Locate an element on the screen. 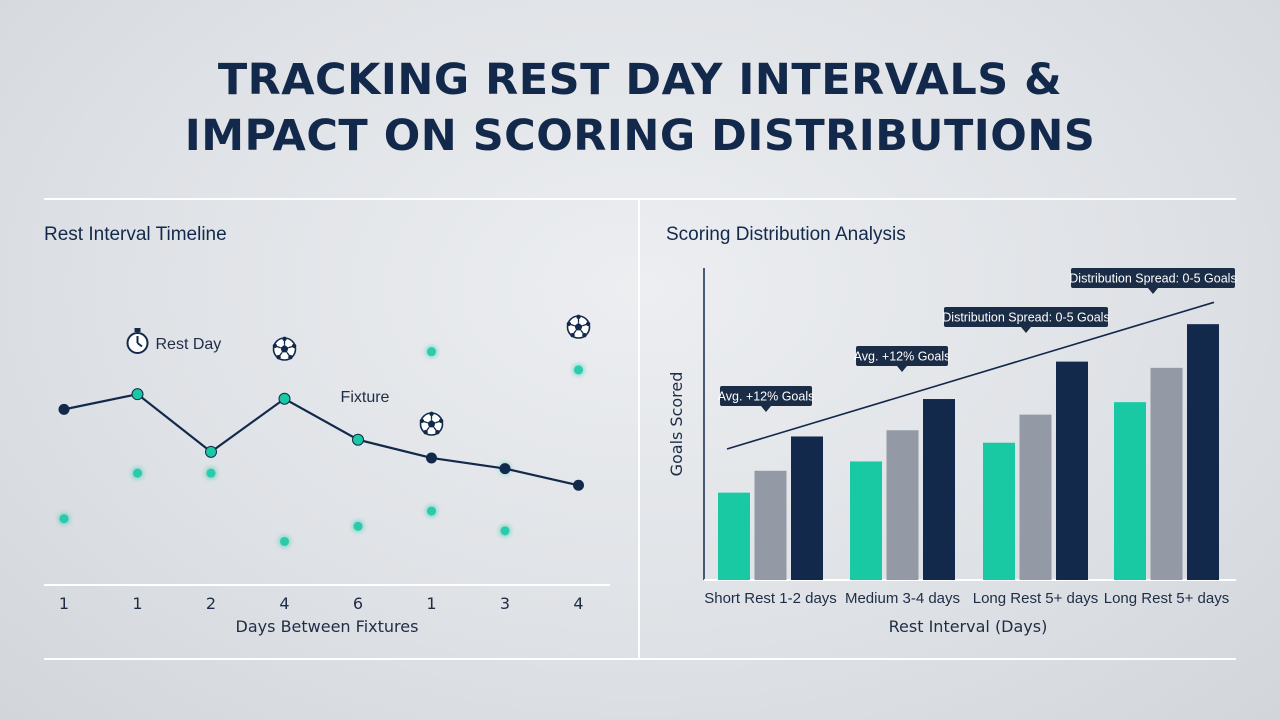 This screenshot has width=1280, height=720. timeline-x-tick-label: 6 is located at coordinates (358, 603).